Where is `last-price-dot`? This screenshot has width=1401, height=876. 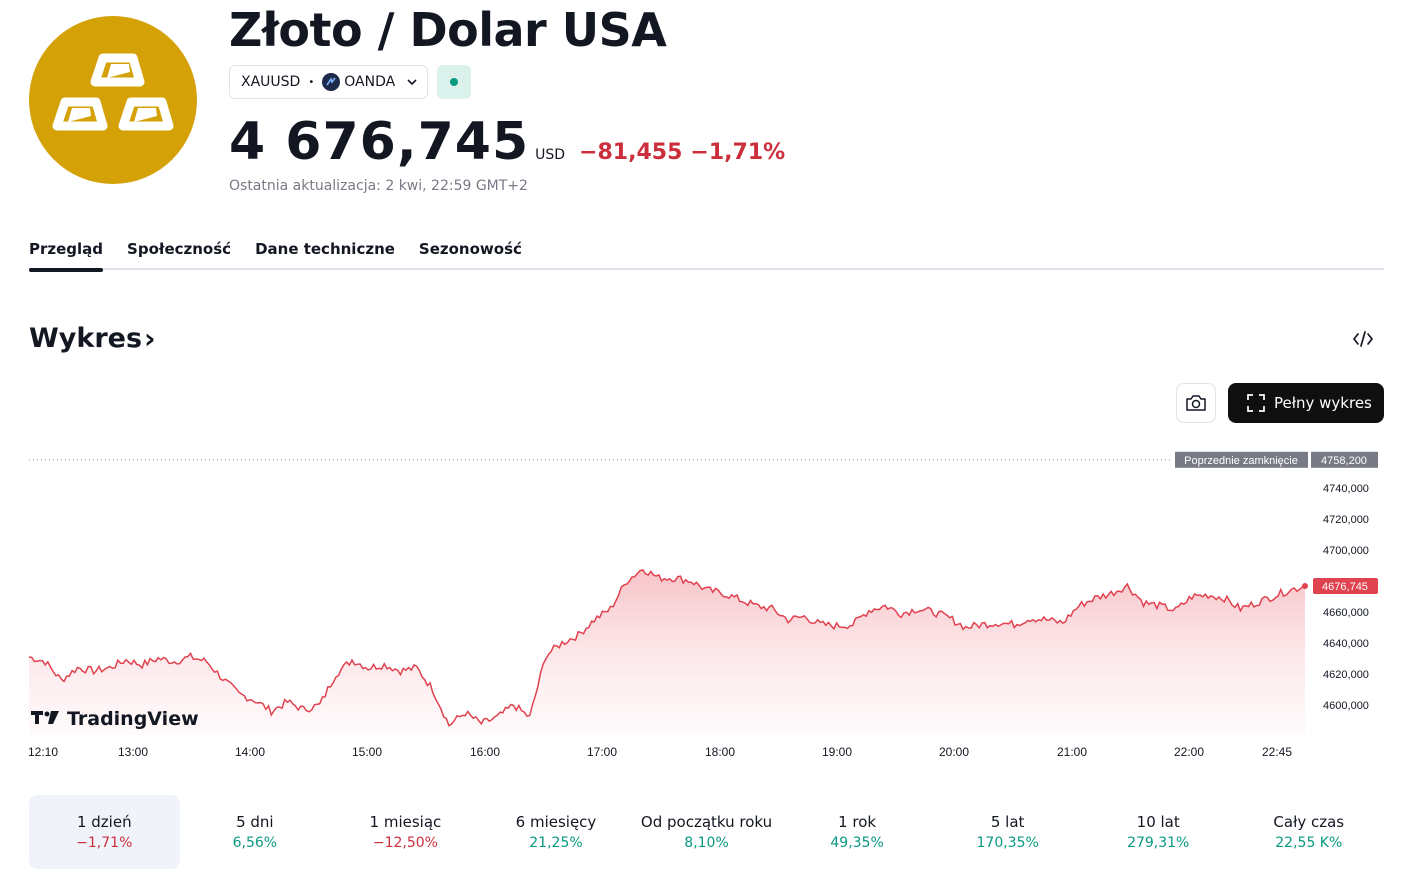 last-price-dot is located at coordinates (1305, 586).